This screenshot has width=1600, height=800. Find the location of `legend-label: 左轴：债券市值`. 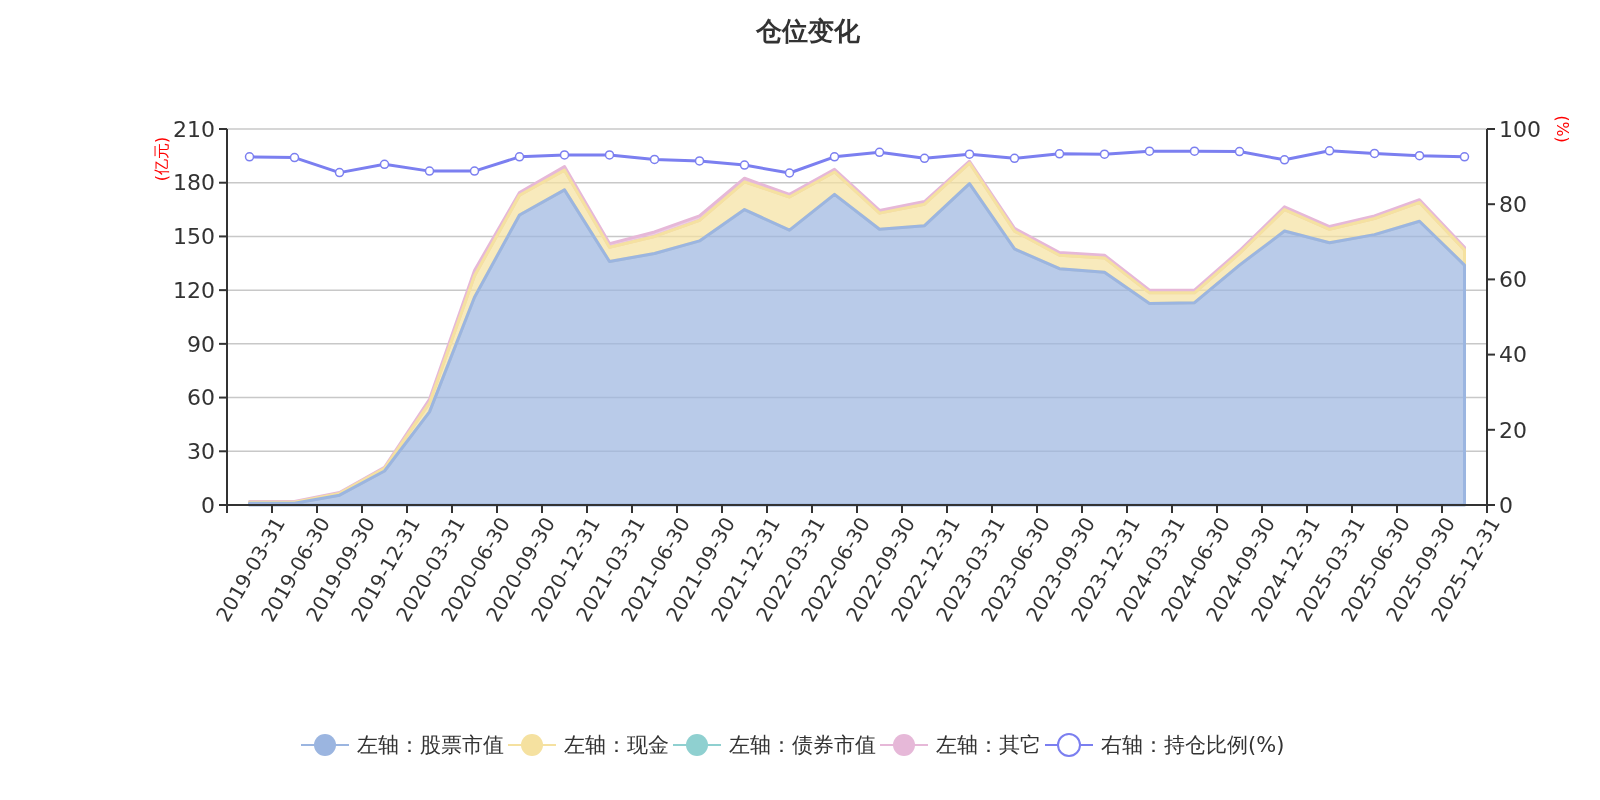

legend-label: 左轴：债券市值 is located at coordinates (802, 745).